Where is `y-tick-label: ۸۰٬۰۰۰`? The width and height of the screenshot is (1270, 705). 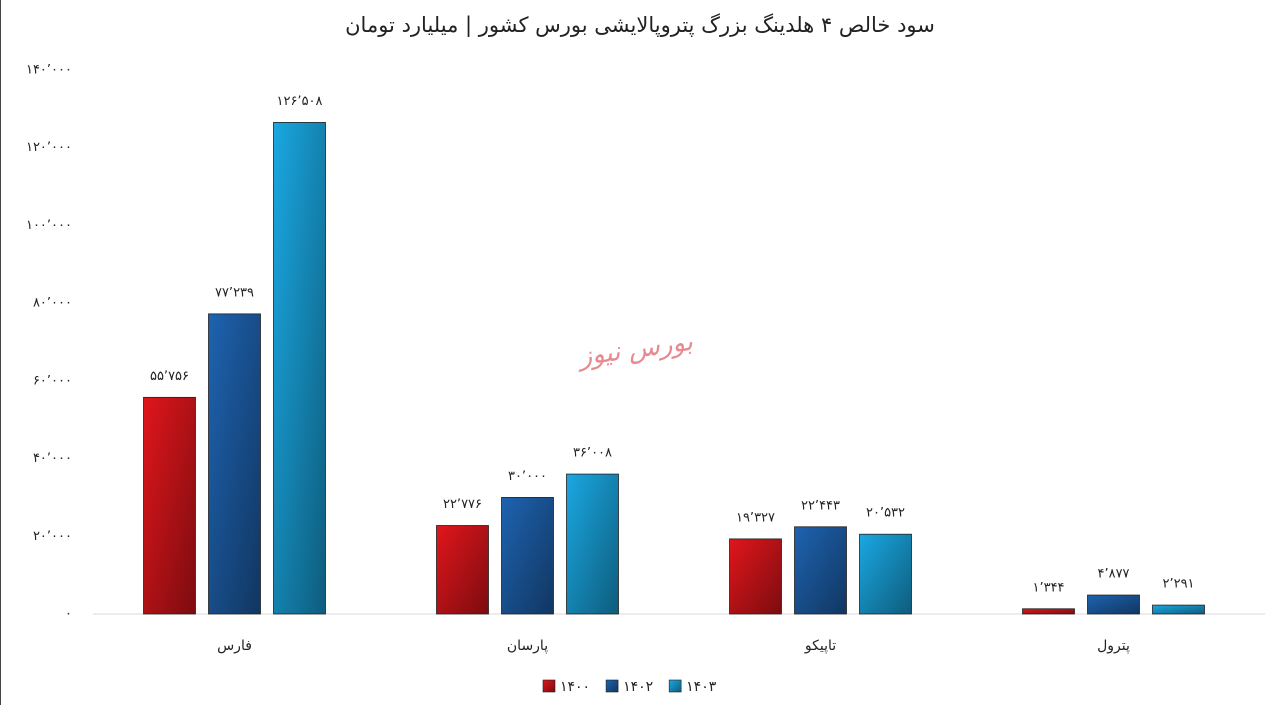
y-tick-label: ۸۰٬۰۰۰ is located at coordinates (52, 303).